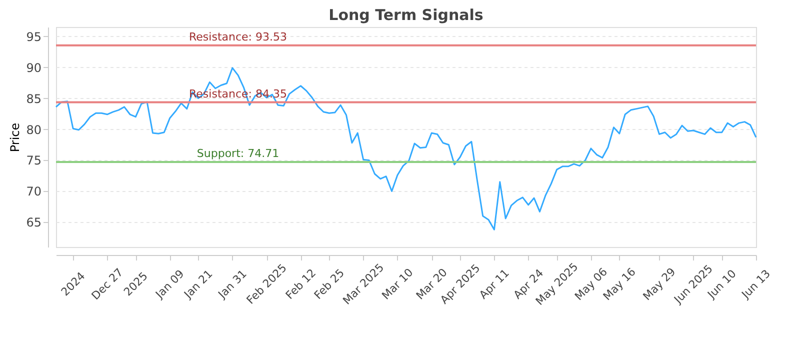 This screenshot has width=800, height=350. Describe the element at coordinates (756, 284) in the screenshot. I see `x-tick-label: Jun 13` at that location.